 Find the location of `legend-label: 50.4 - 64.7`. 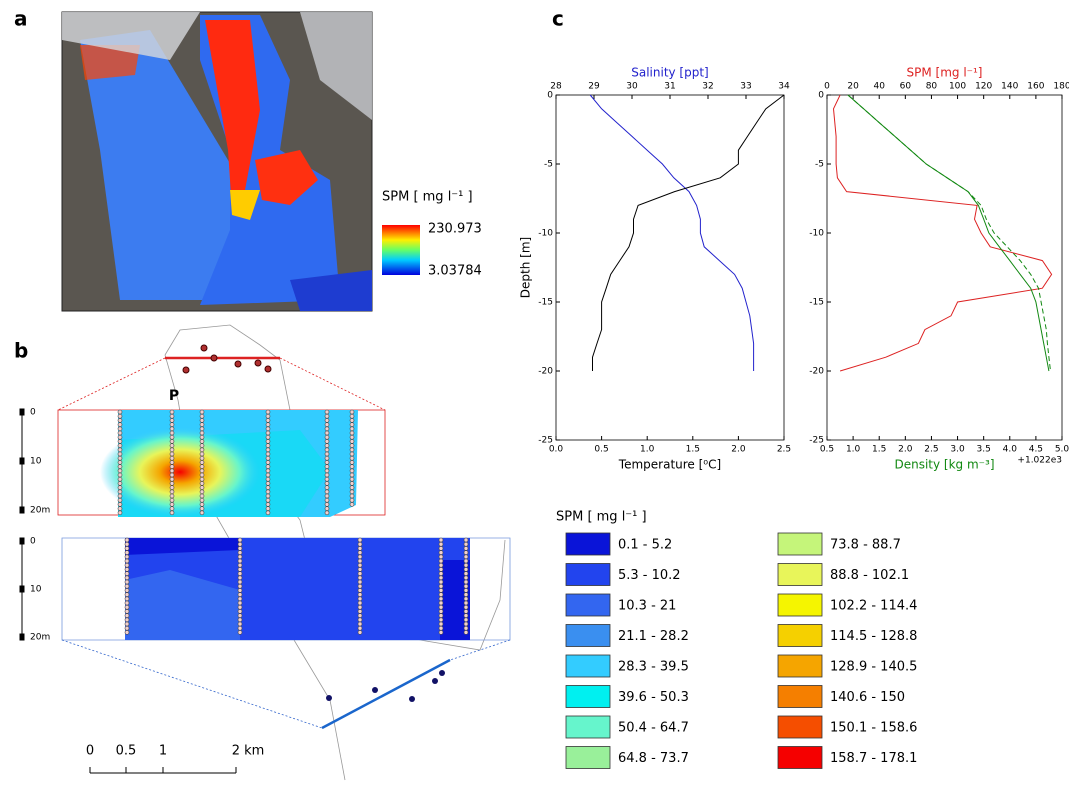

legend-label: 50.4 - 64.7 is located at coordinates (653, 728).